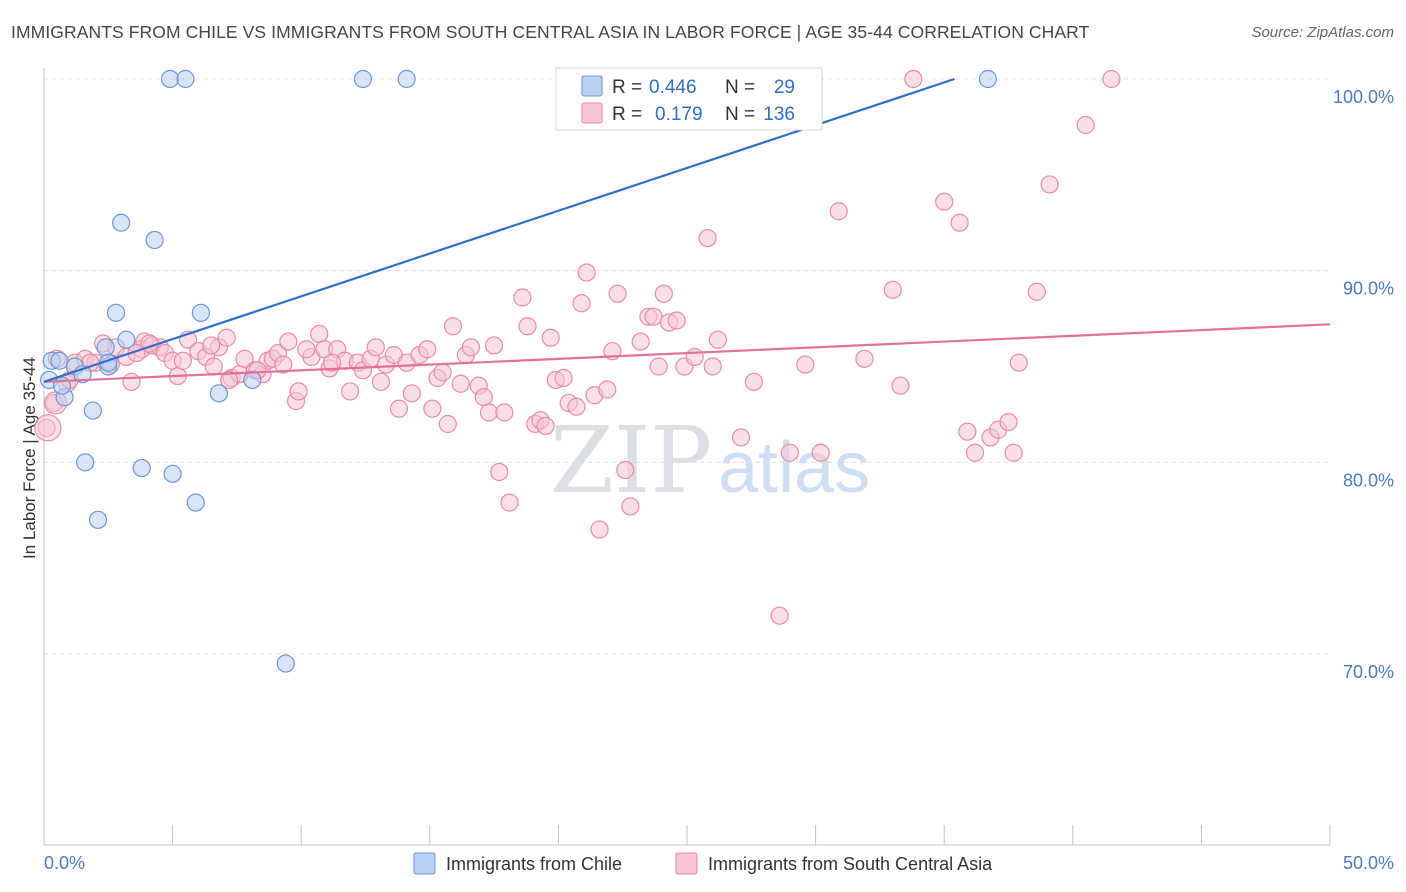 Image resolution: width=1406 pixels, height=892 pixels. I want to click on bottom-legend-swatch-south-central-asia, so click(686, 863).